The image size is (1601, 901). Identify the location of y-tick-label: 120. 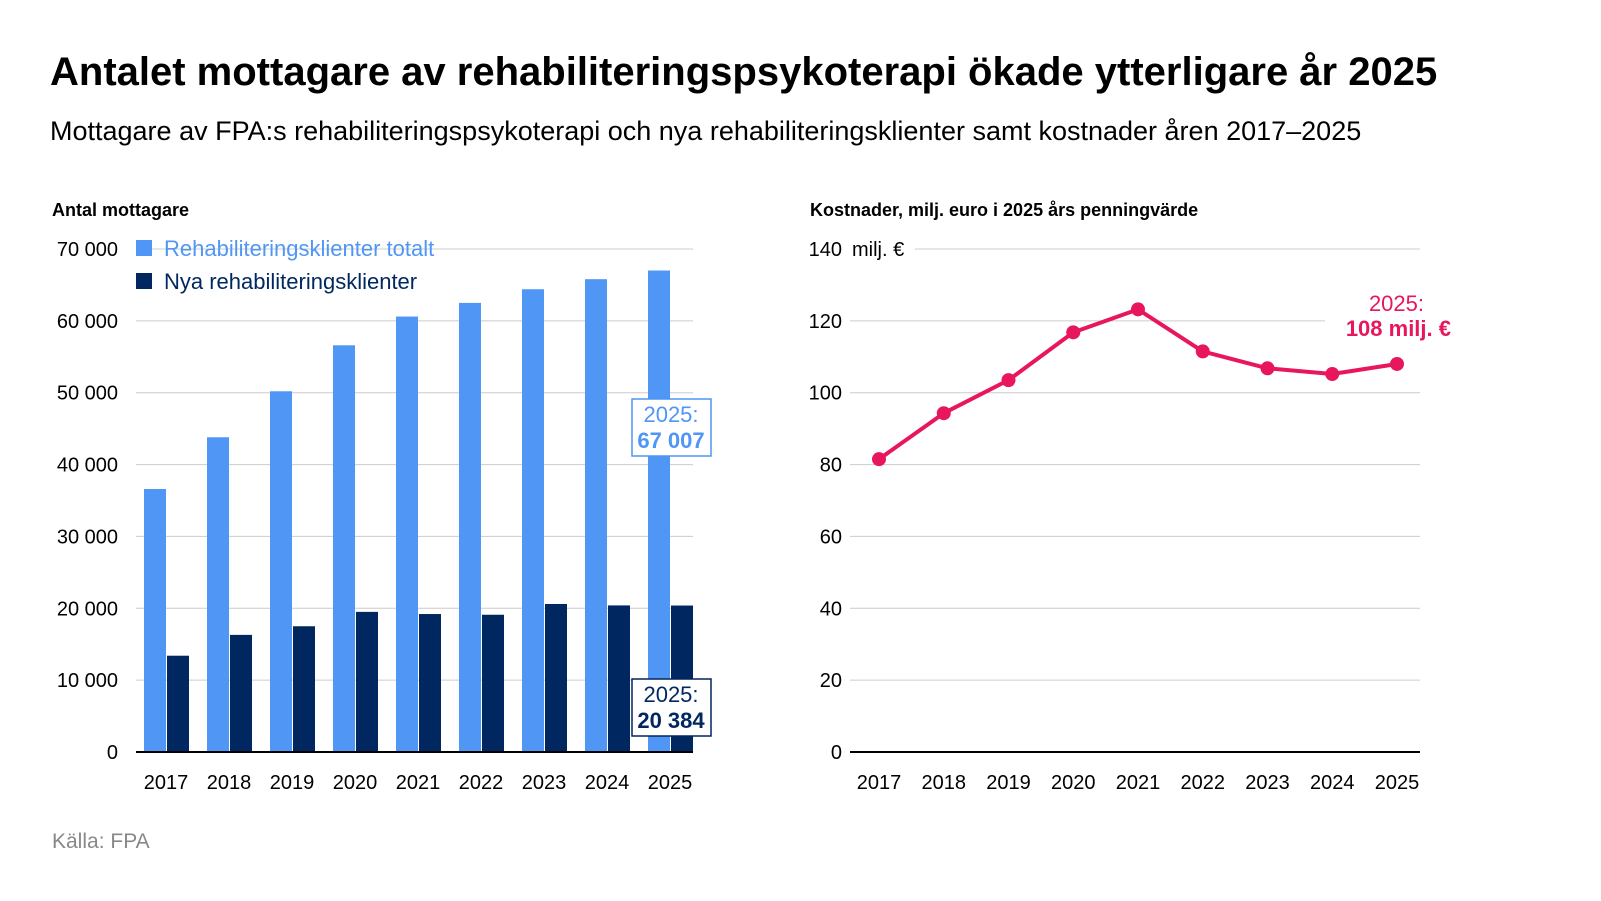
(825, 322).